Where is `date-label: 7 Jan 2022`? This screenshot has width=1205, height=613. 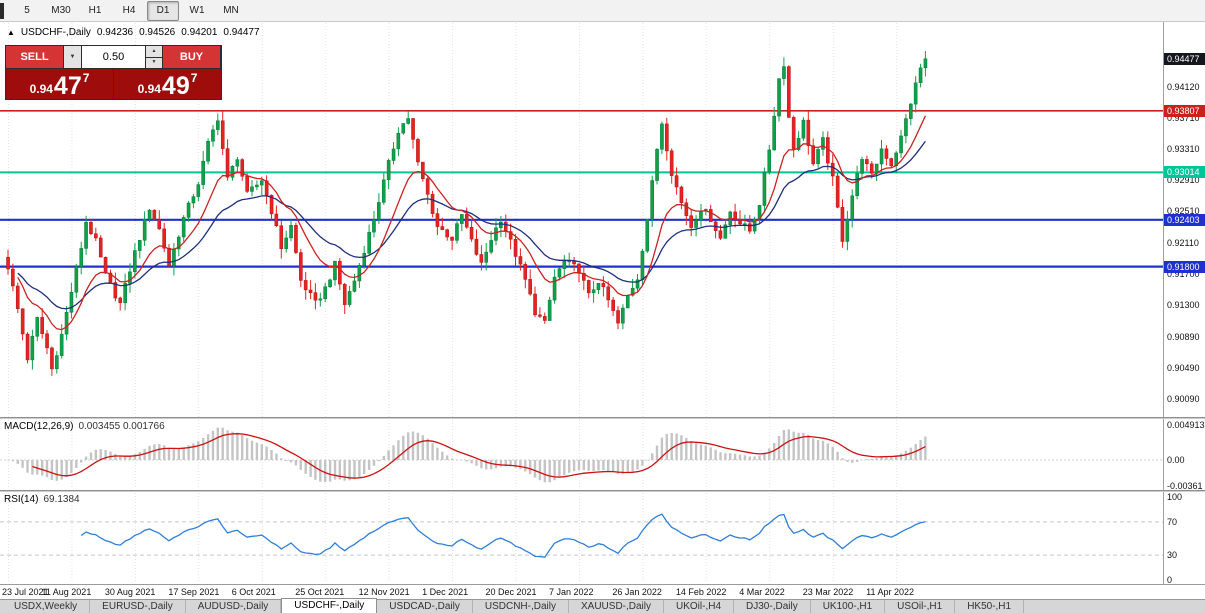
date-label: 7 Jan 2022 is located at coordinates (571, 592).